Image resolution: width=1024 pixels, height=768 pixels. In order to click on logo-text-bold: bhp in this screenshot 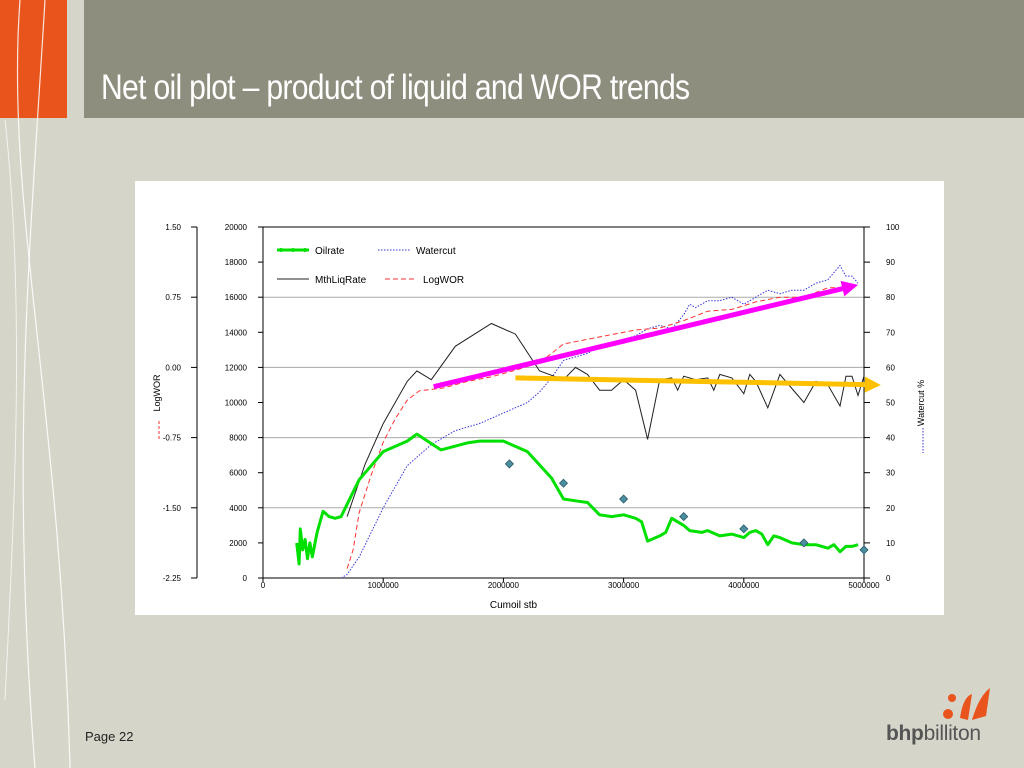, I will do `click(905, 733)`.